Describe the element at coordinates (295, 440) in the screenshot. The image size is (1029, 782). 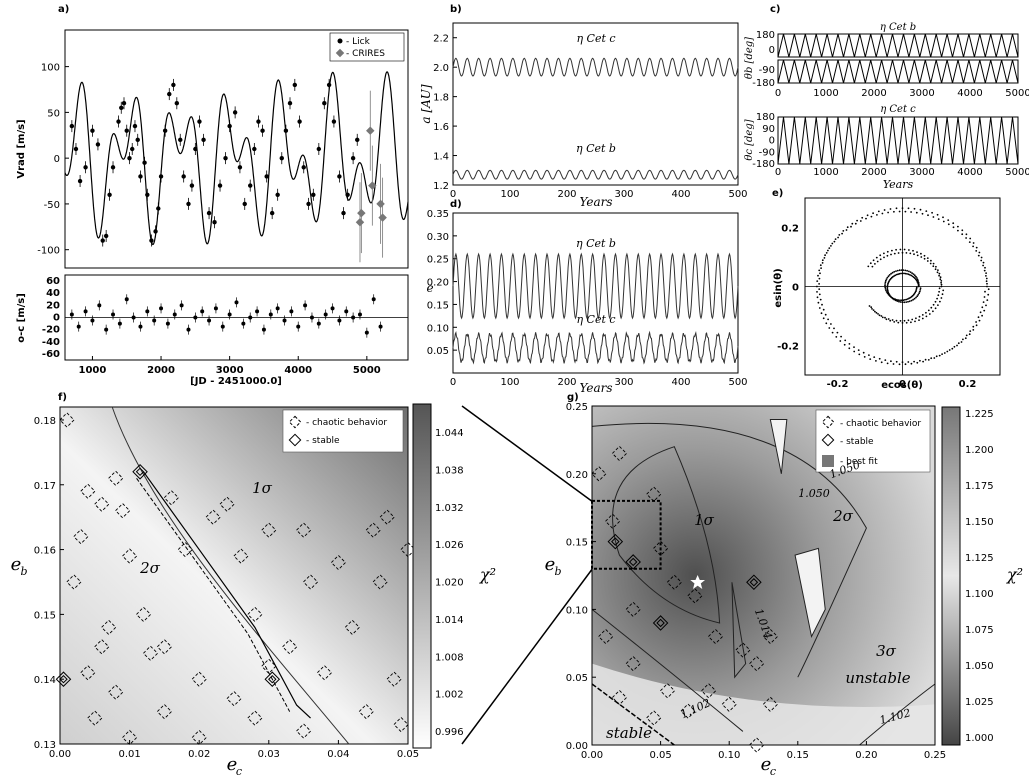
I see `legend-marker` at that location.